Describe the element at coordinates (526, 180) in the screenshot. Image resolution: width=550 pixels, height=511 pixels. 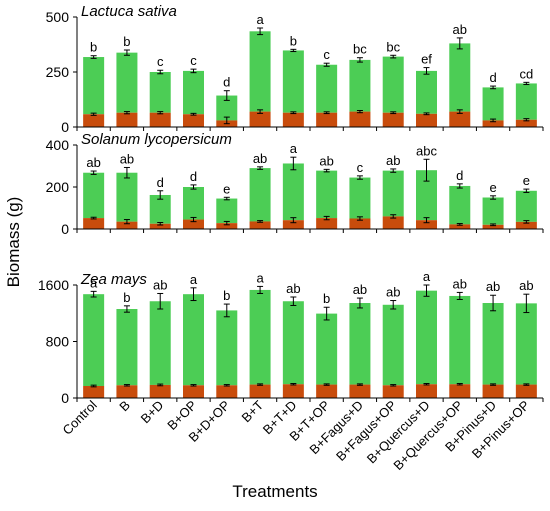
I see `letter-label-2-14: e` at that location.